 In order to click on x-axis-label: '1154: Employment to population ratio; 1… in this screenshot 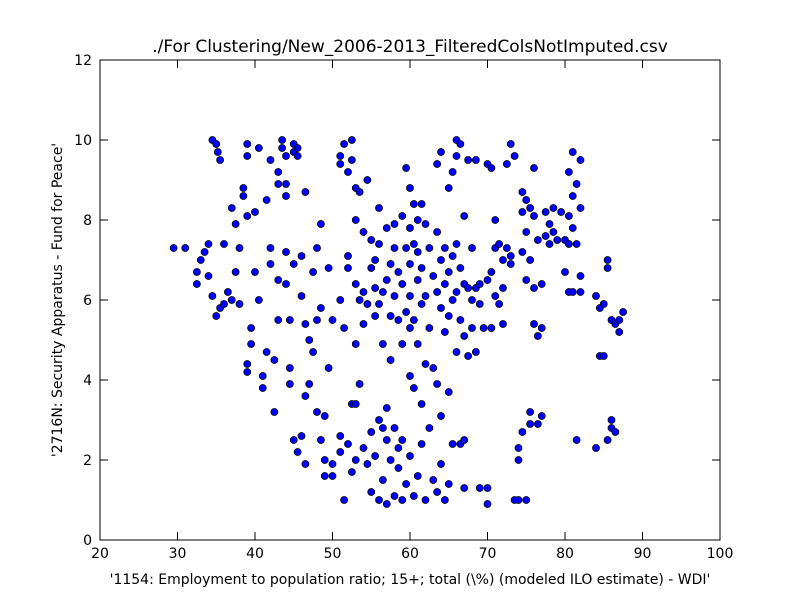, I will do `click(410, 580)`.